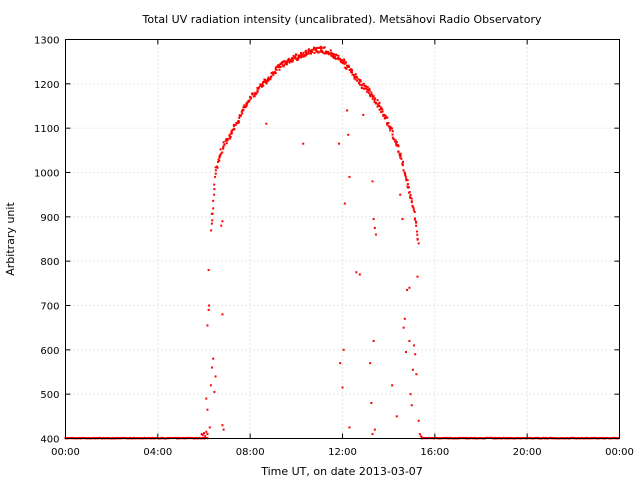  I want to click on y-tick-label: 600, so click(49, 351).